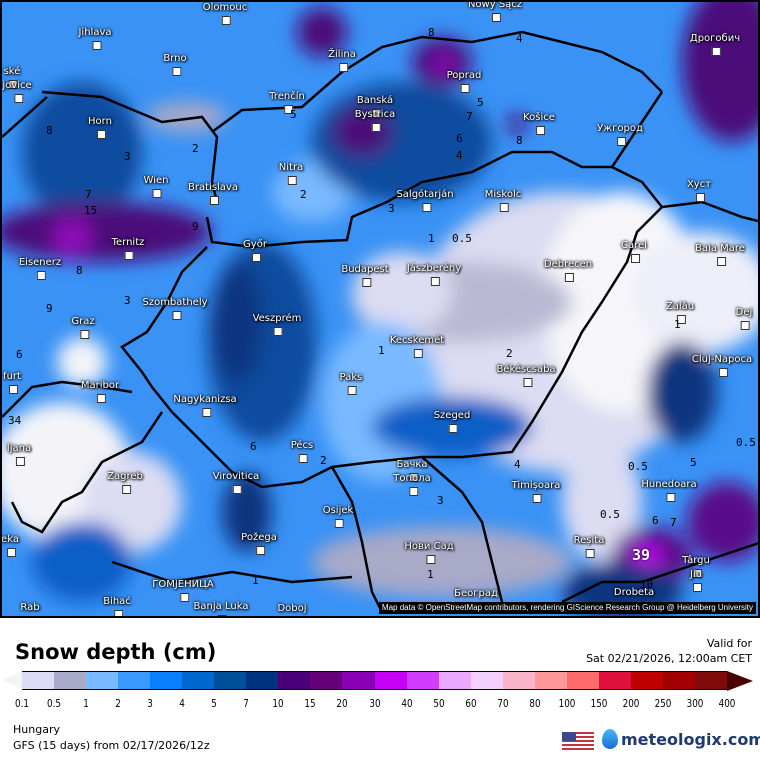  What do you see at coordinates (22, 703) in the screenshot?
I see `legend-tick-label: 0.1` at bounding box center [22, 703].